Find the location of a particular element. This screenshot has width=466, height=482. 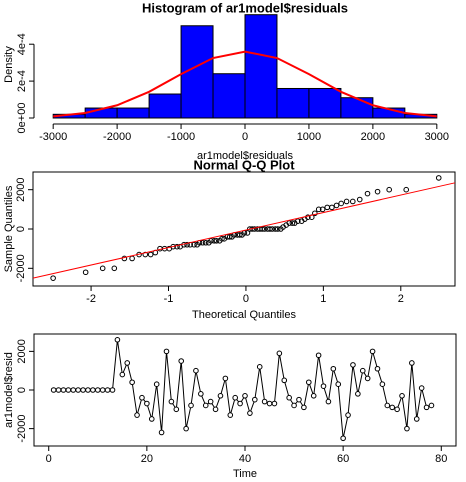

chart-title: Normal Q-Q Plot is located at coordinates (244, 164).